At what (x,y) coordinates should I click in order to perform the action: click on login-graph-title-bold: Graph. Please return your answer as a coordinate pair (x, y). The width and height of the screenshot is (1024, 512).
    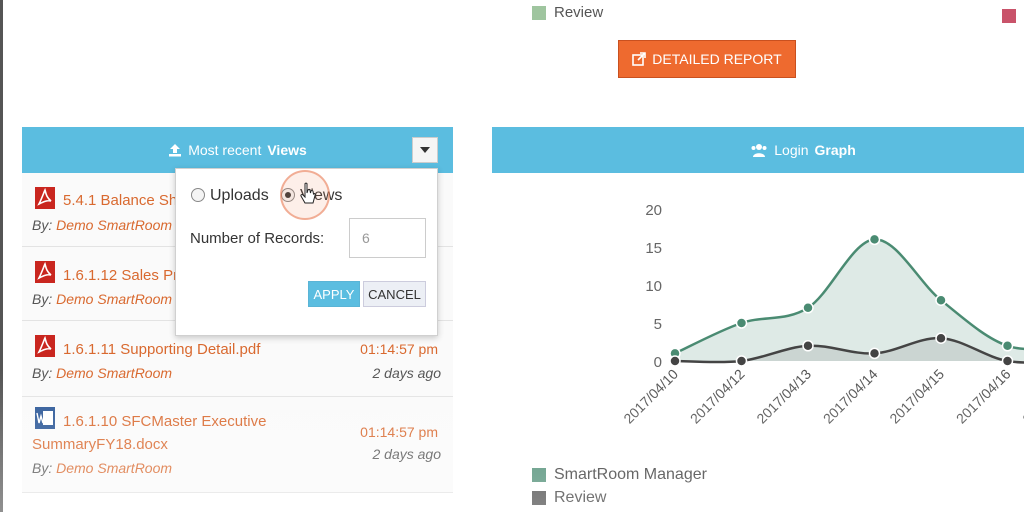
    Looking at the image, I should click on (835, 150).